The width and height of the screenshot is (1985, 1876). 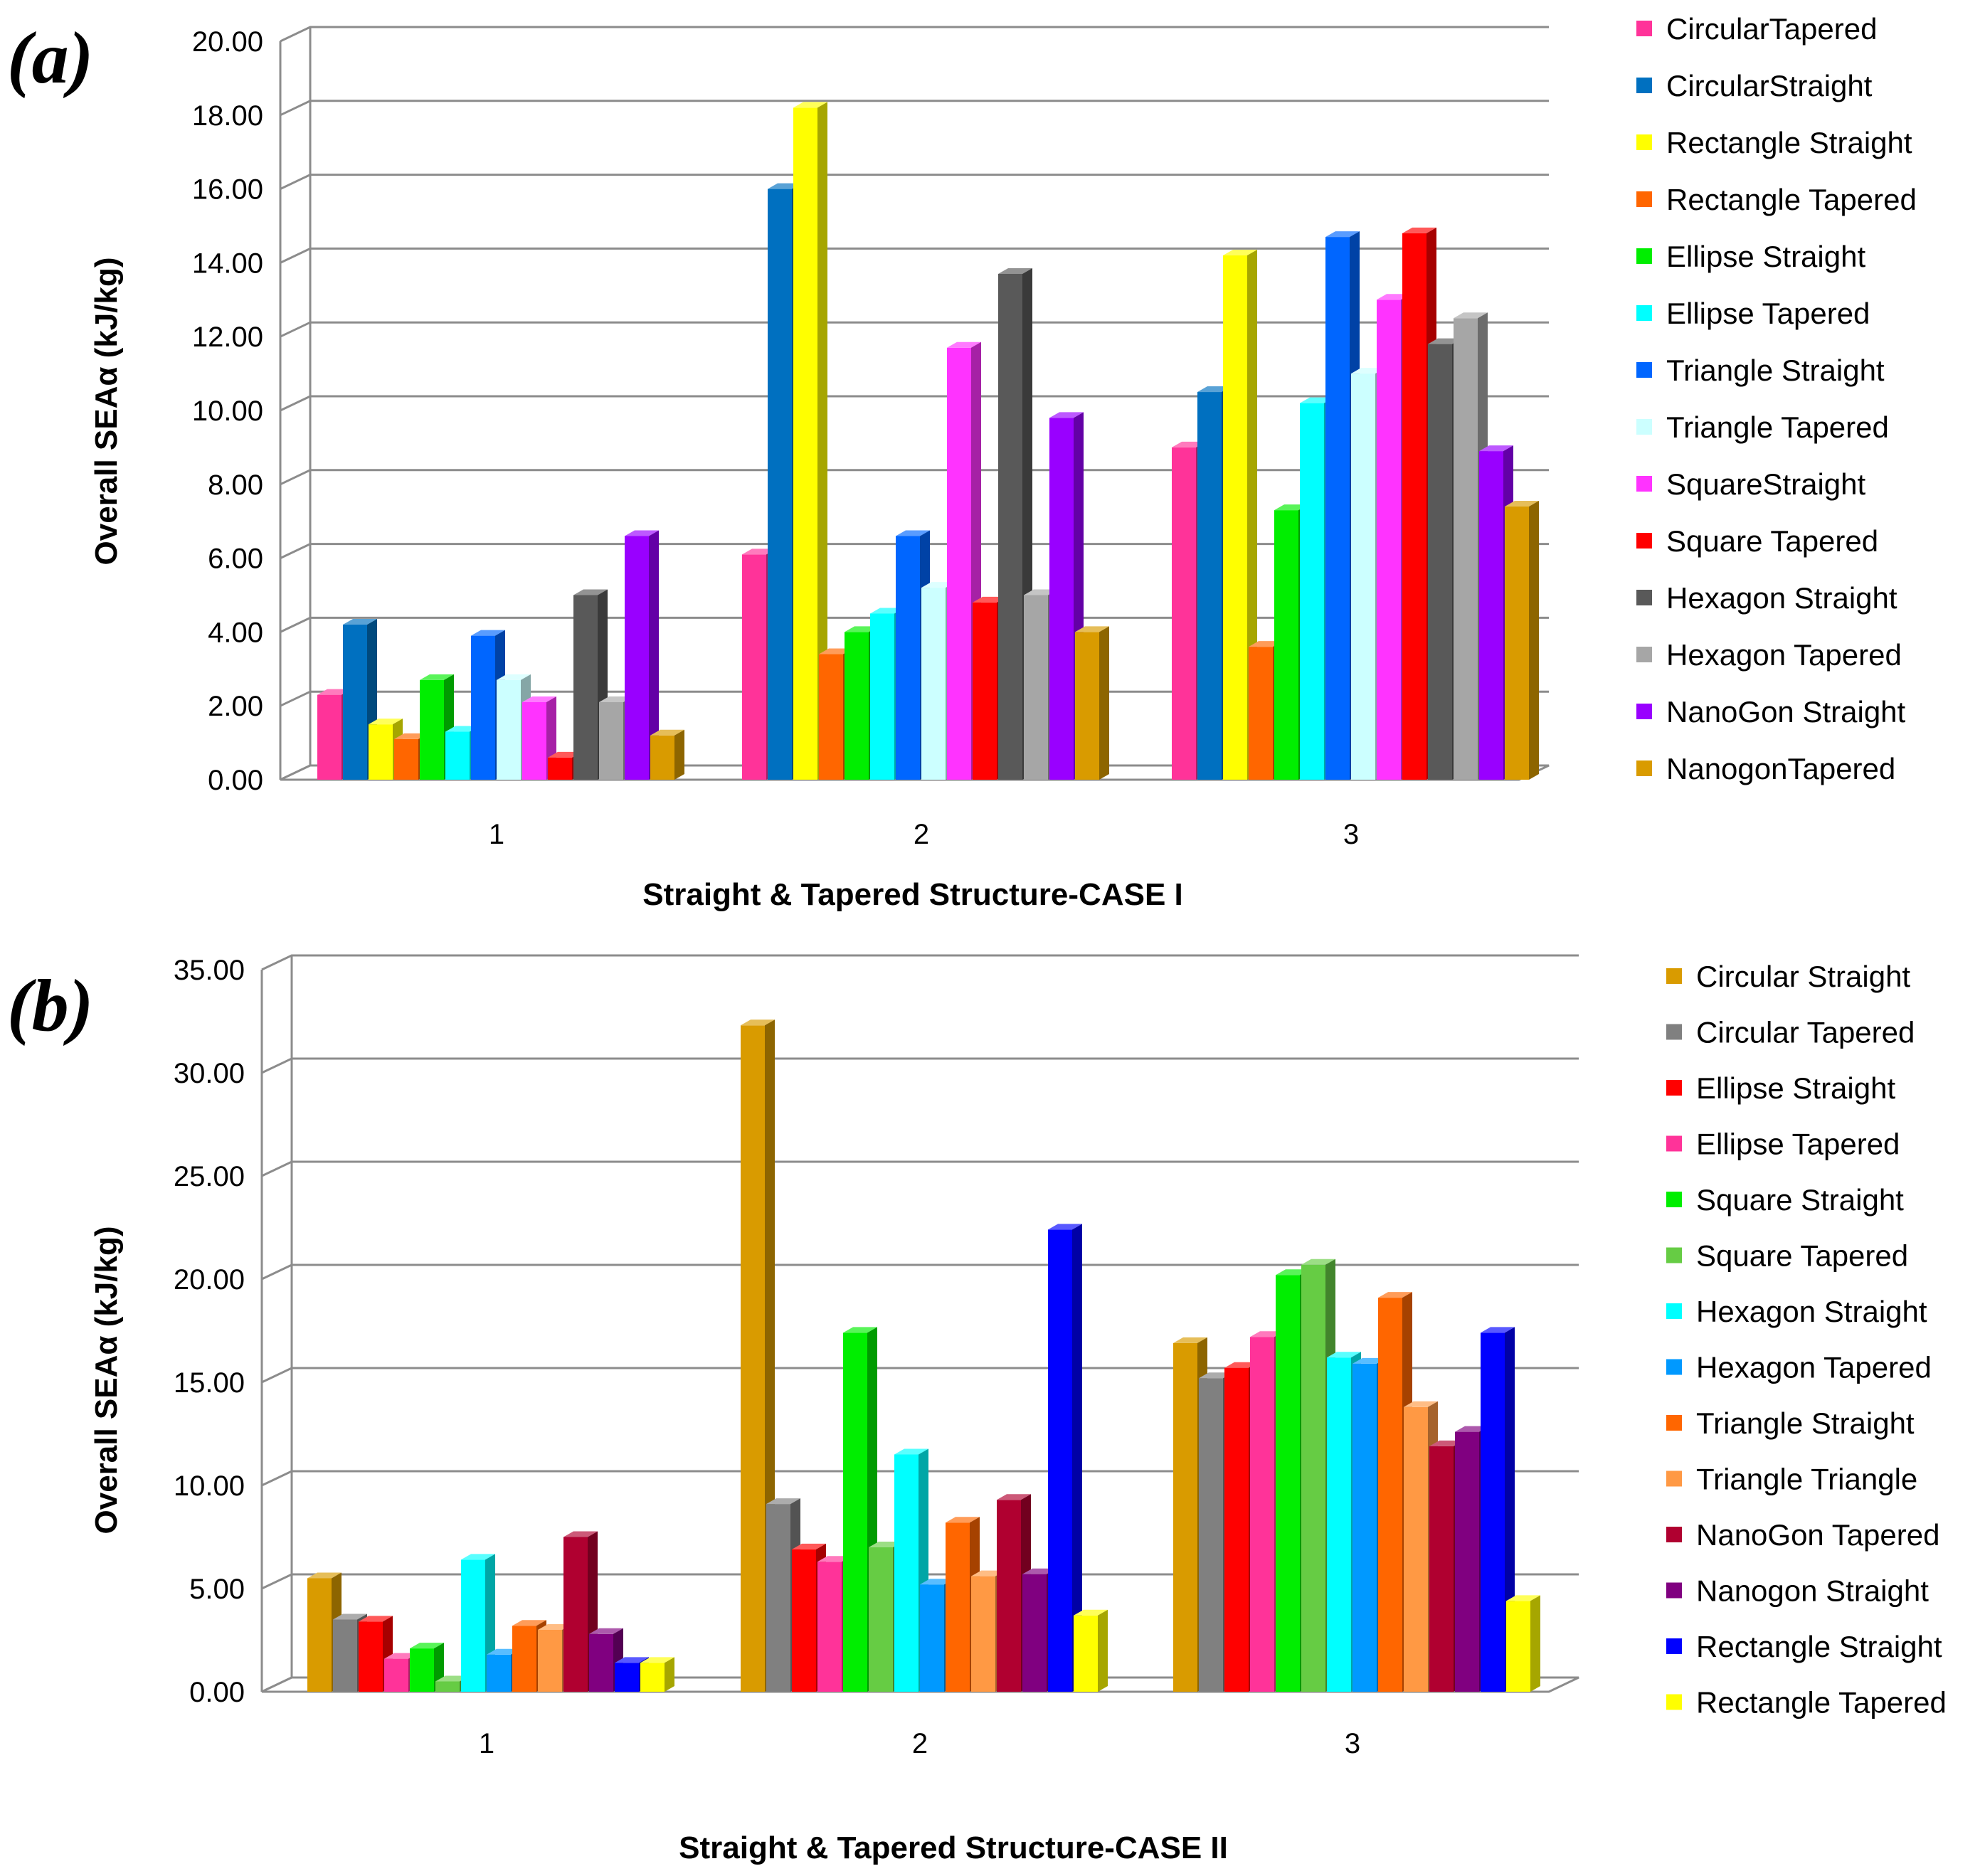 I want to click on legend-item: Triangle Tapered, so click(x=1762, y=427).